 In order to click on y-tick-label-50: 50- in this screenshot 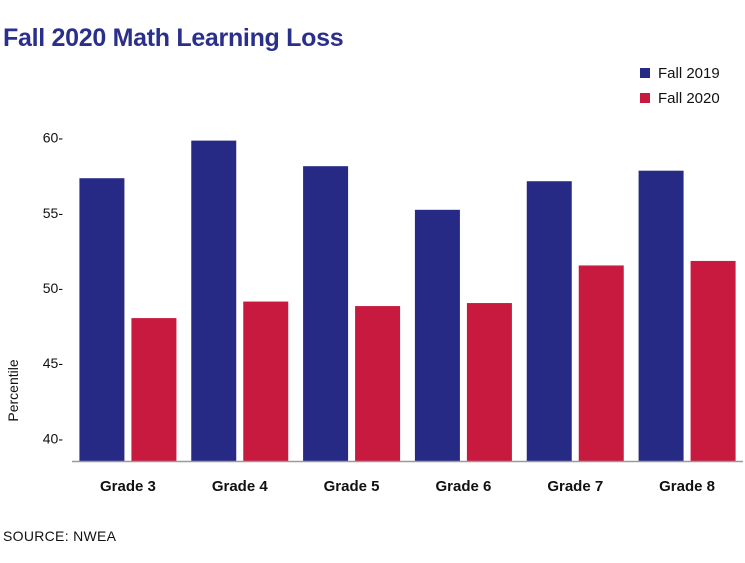, I will do `click(53, 288)`.